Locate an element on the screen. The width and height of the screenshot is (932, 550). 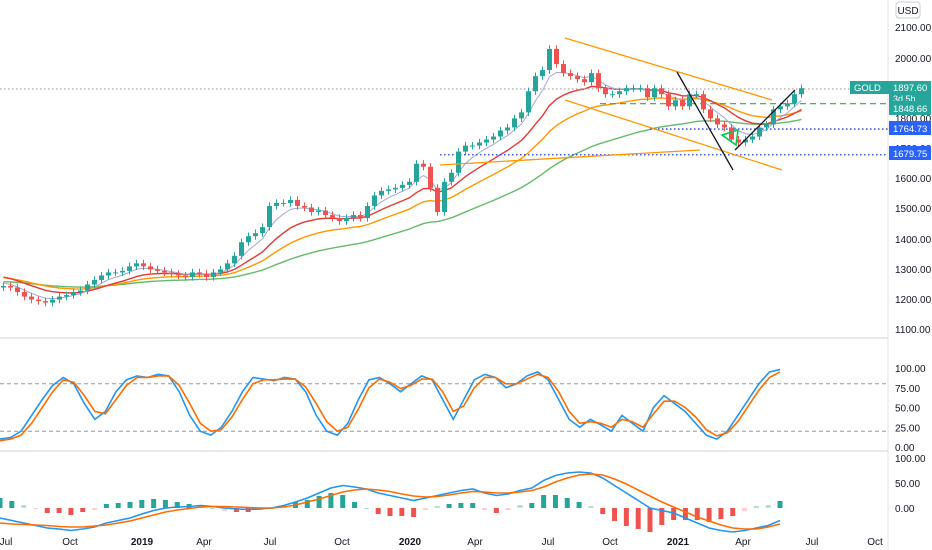
level-price-label: 1764.73 is located at coordinates (910, 128).